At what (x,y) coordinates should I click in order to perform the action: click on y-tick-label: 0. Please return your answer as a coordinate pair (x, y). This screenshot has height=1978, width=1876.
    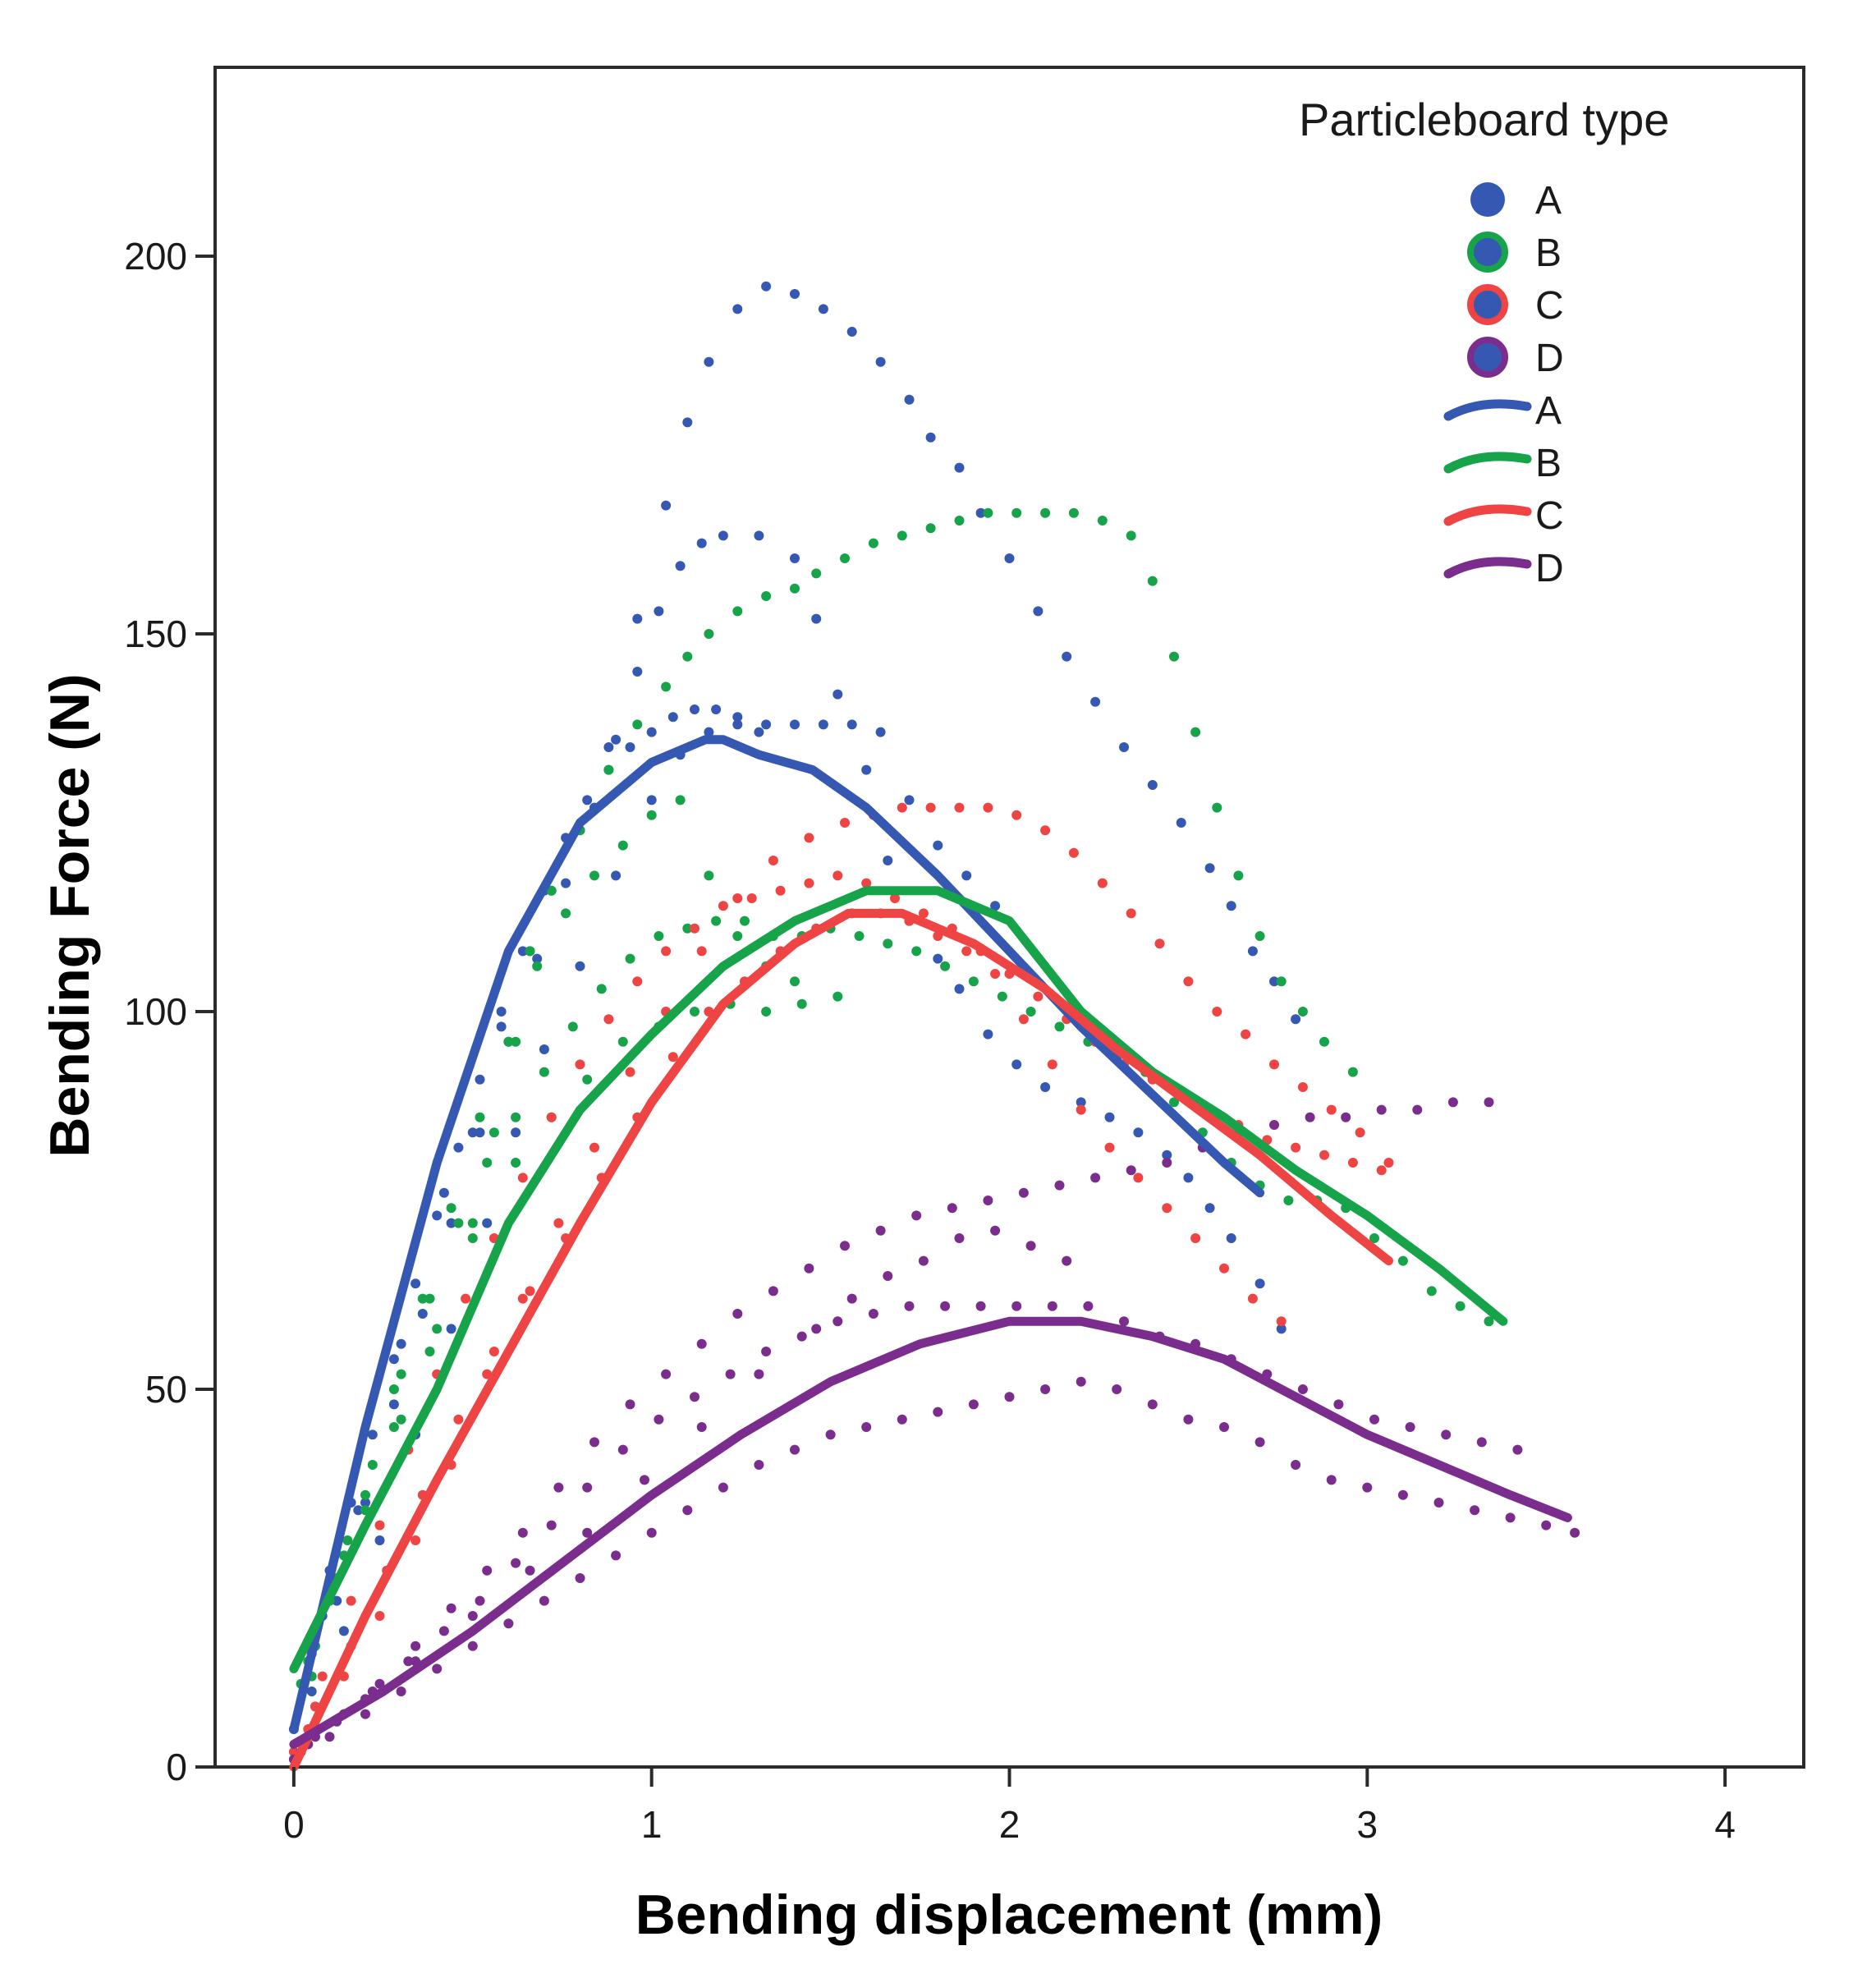
    Looking at the image, I should click on (176, 1767).